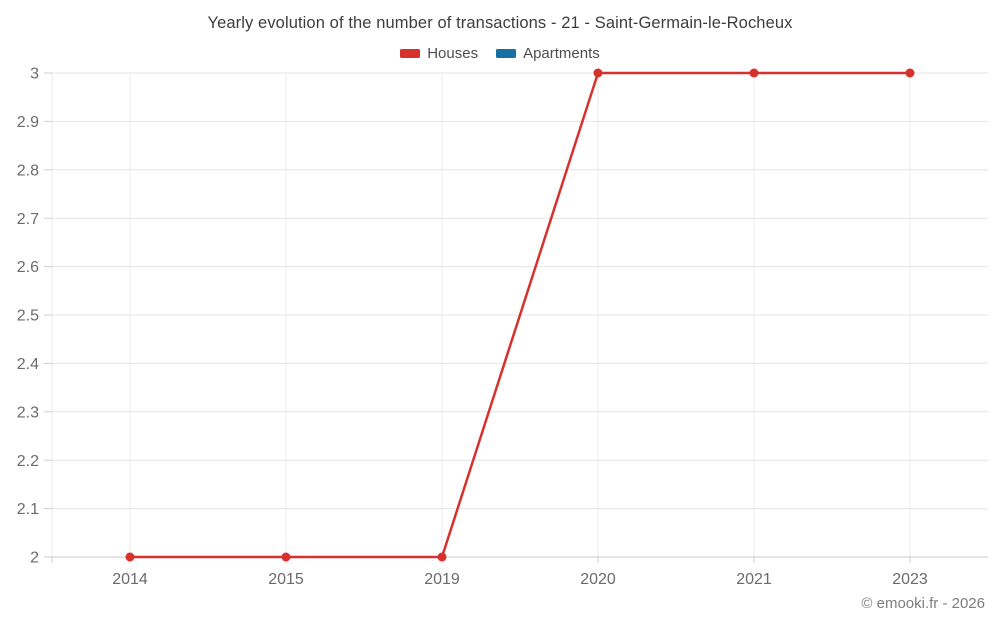 This screenshot has width=1000, height=625. Describe the element at coordinates (28, 122) in the screenshot. I see `y-axis-tick-label: 2.9` at that location.